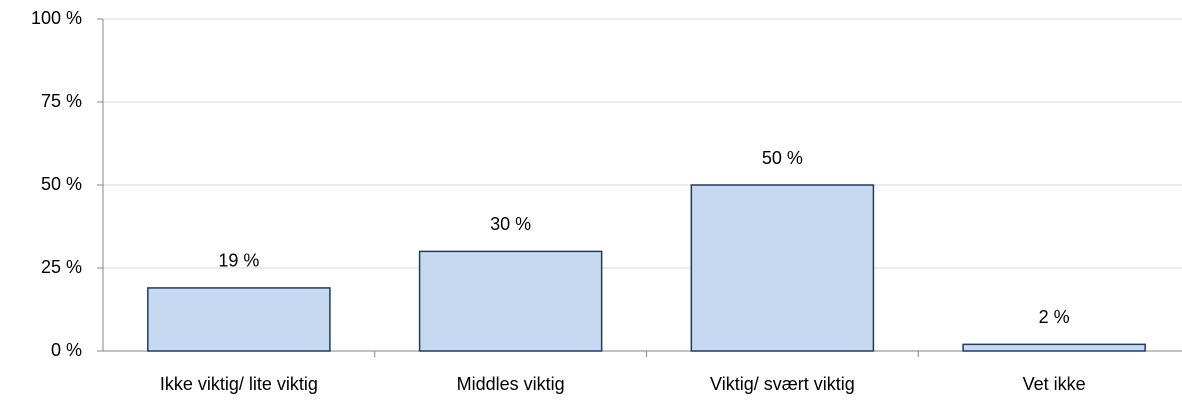 This screenshot has width=1182, height=403. I want to click on y-tick-label: 25 %, so click(61, 267).